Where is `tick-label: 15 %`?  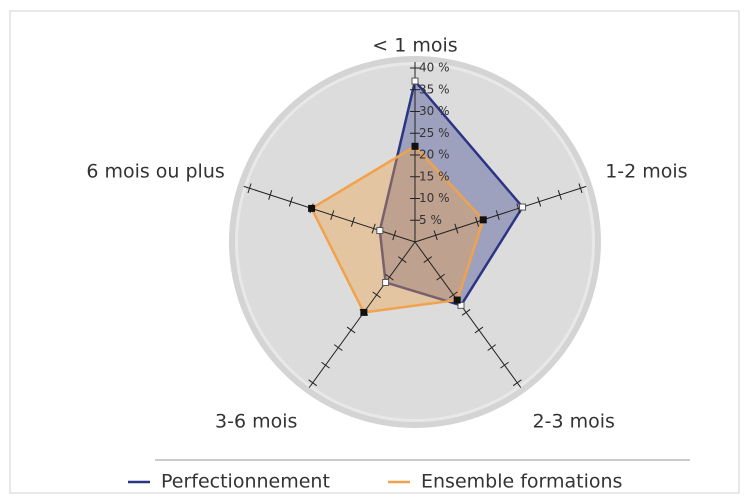
tick-label: 15 % is located at coordinates (434, 176).